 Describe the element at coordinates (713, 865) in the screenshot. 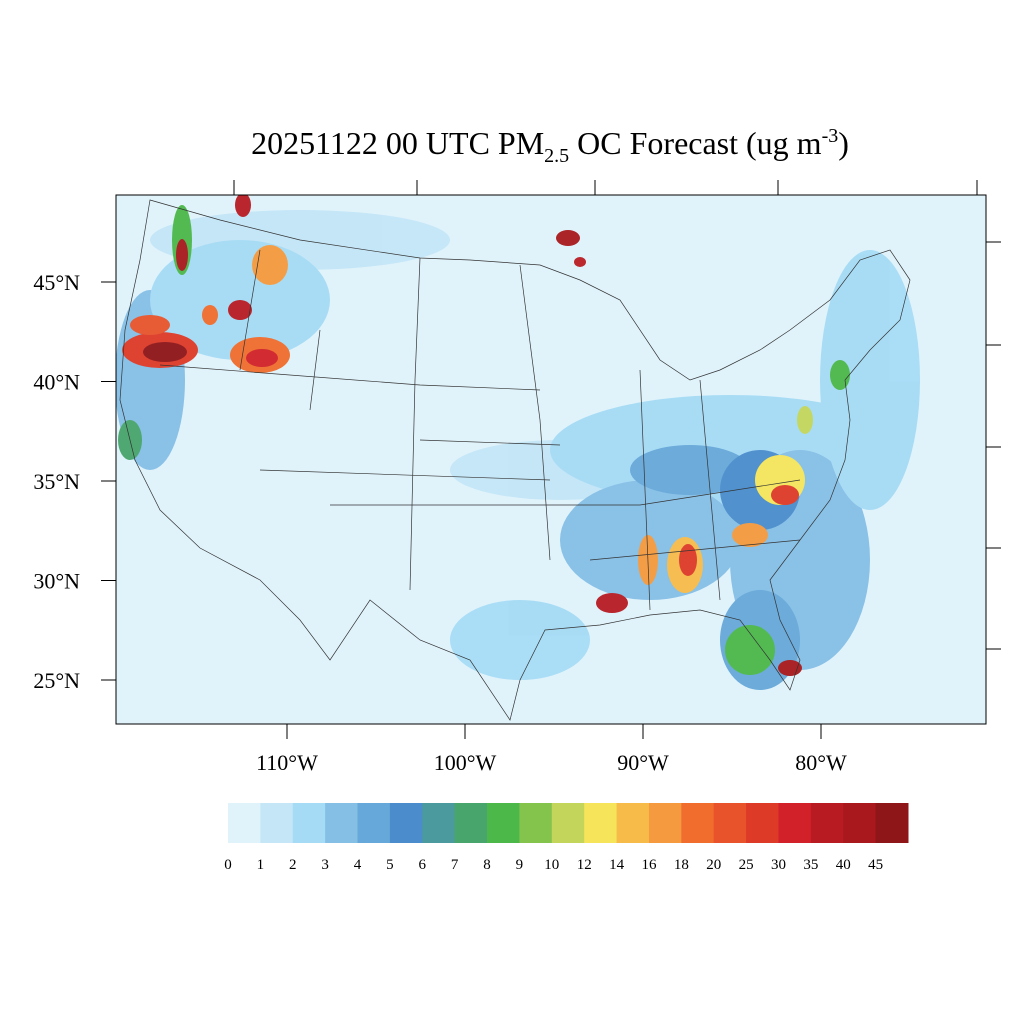

I see `colorbar-label: 20` at that location.